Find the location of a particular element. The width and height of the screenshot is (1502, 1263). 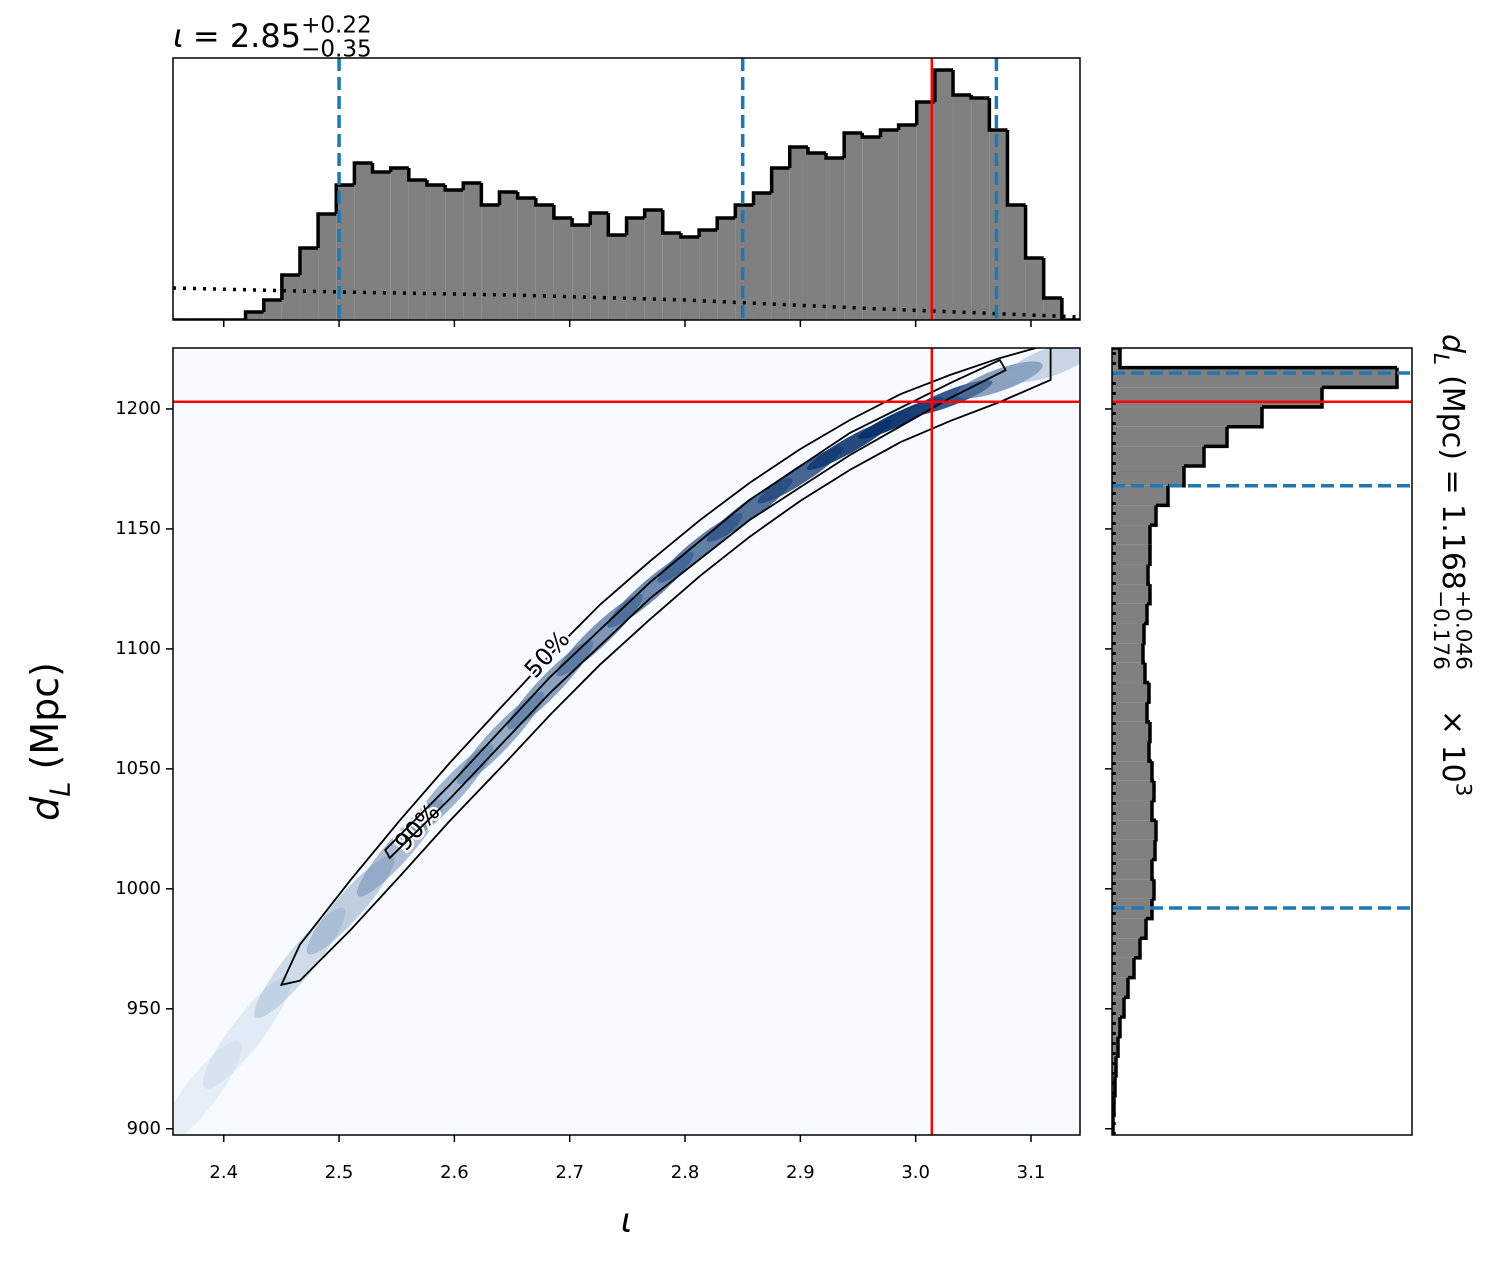

axis-title: dL (Mpc) = 1.168+0.046−0.176 × 103 is located at coordinates (1452, 565).